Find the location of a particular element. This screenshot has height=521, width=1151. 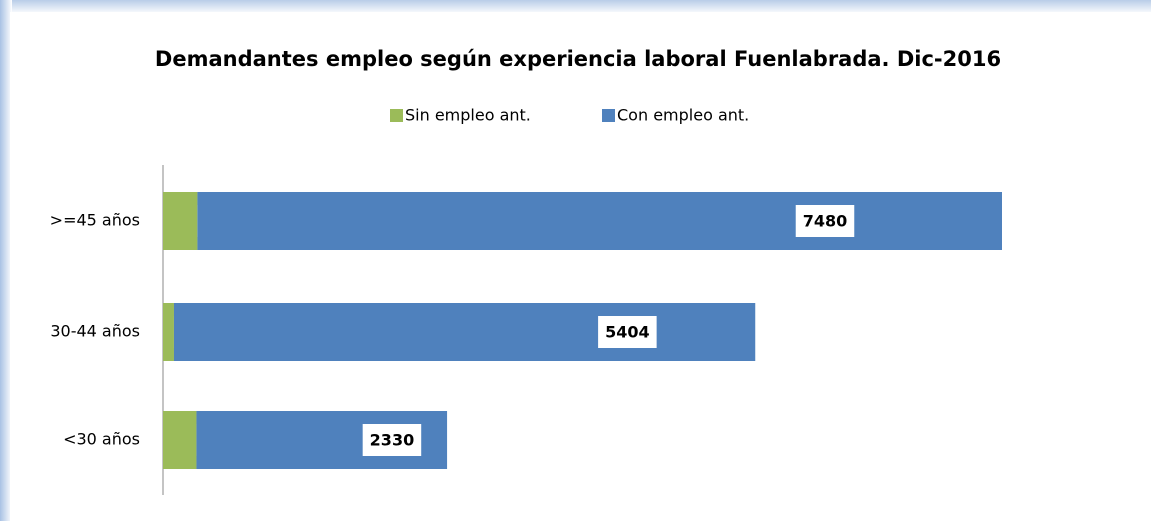

data-label: 5404 is located at coordinates (627, 332).